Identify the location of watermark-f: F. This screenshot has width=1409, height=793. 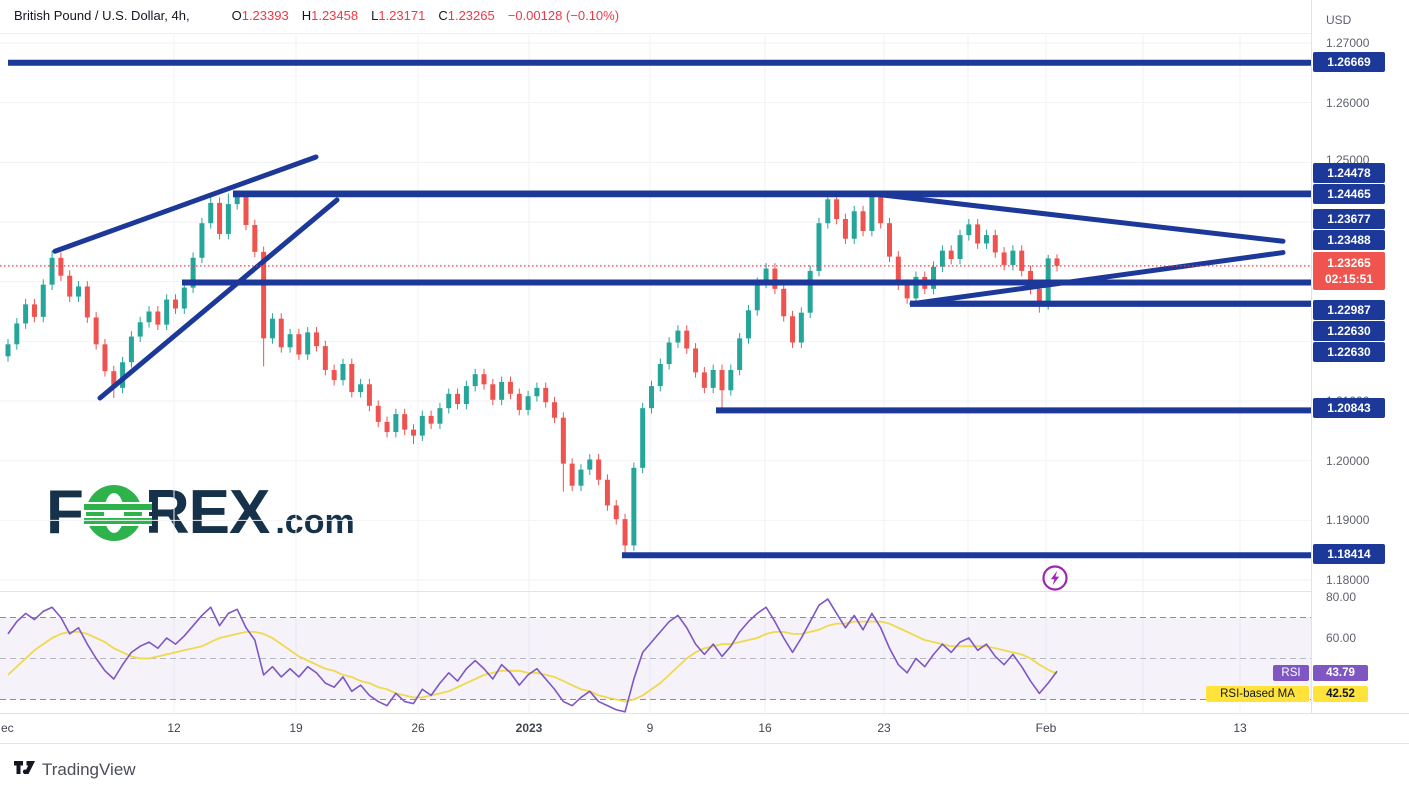
(65, 512).